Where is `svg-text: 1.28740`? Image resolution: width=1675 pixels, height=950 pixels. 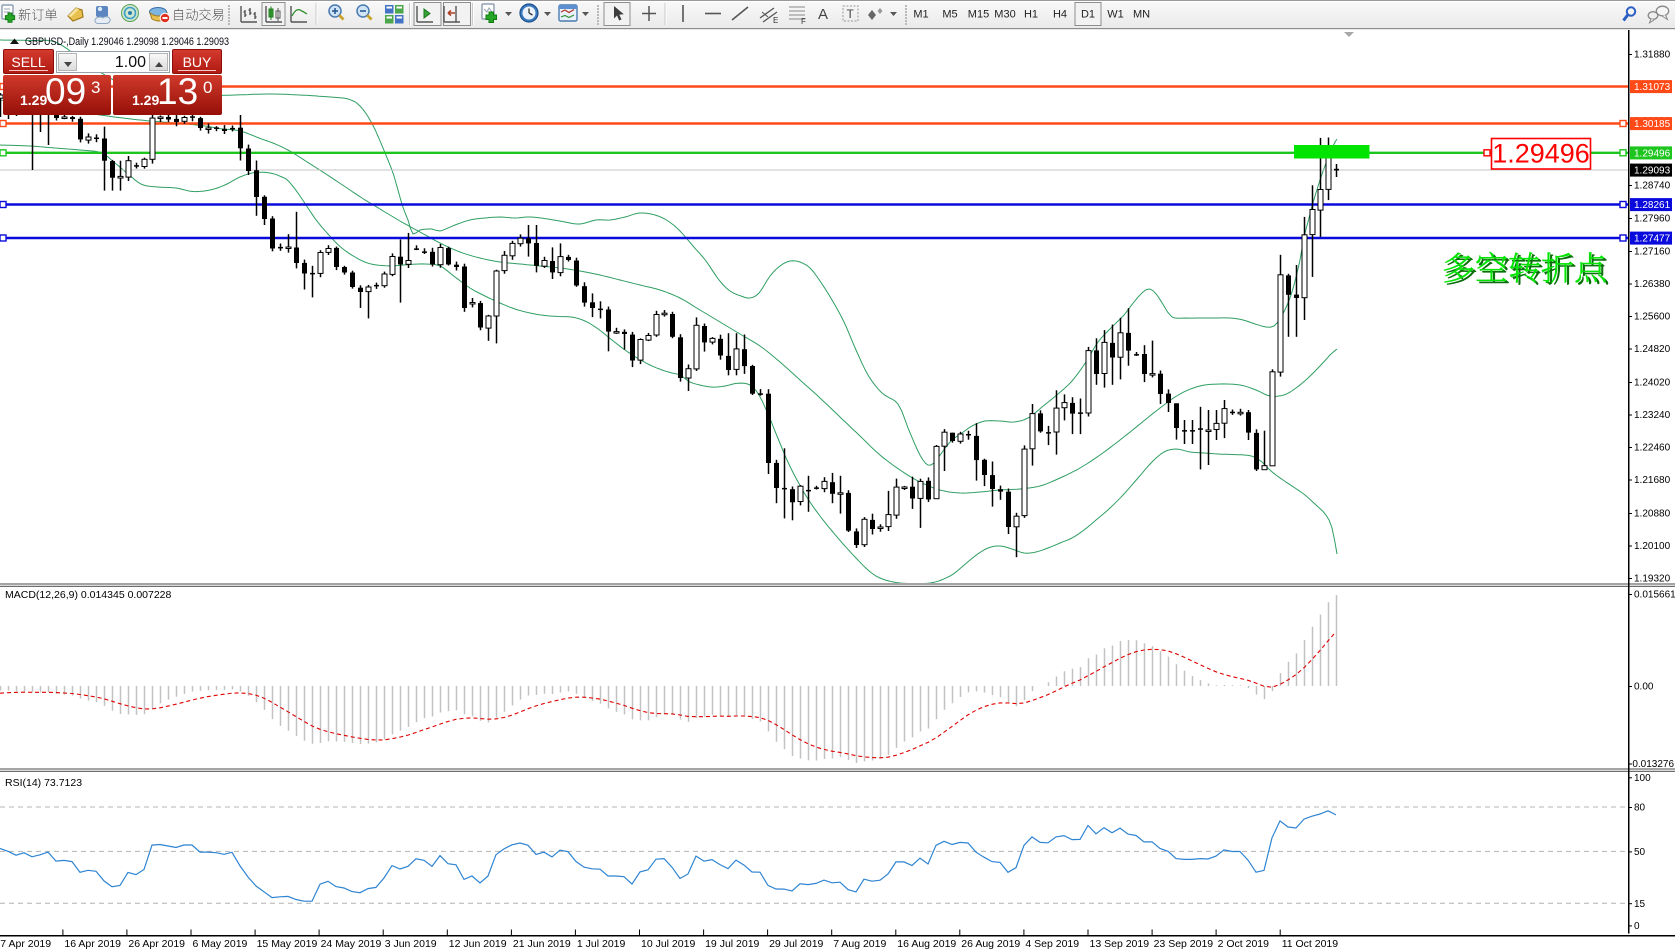 svg-text: 1.28740 is located at coordinates (1652, 186).